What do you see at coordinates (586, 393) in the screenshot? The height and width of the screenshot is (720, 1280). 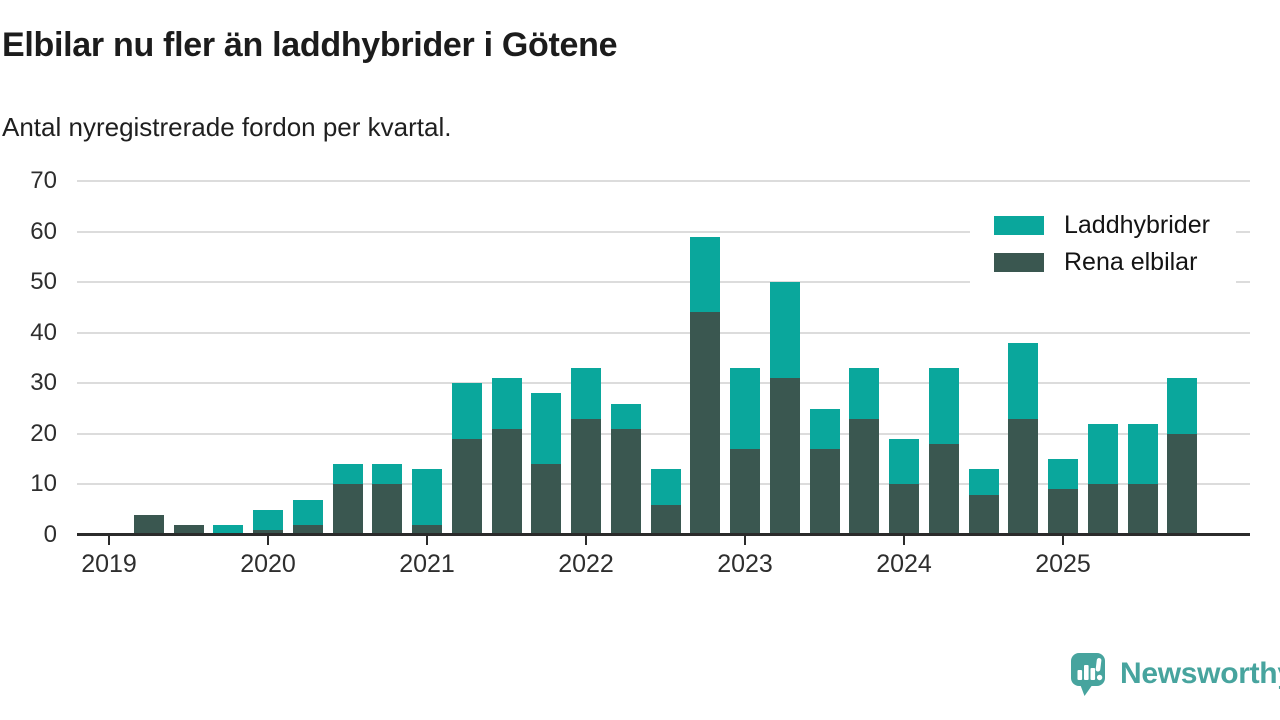 I see `bar-segment-2022-q1-laddhybrider` at bounding box center [586, 393].